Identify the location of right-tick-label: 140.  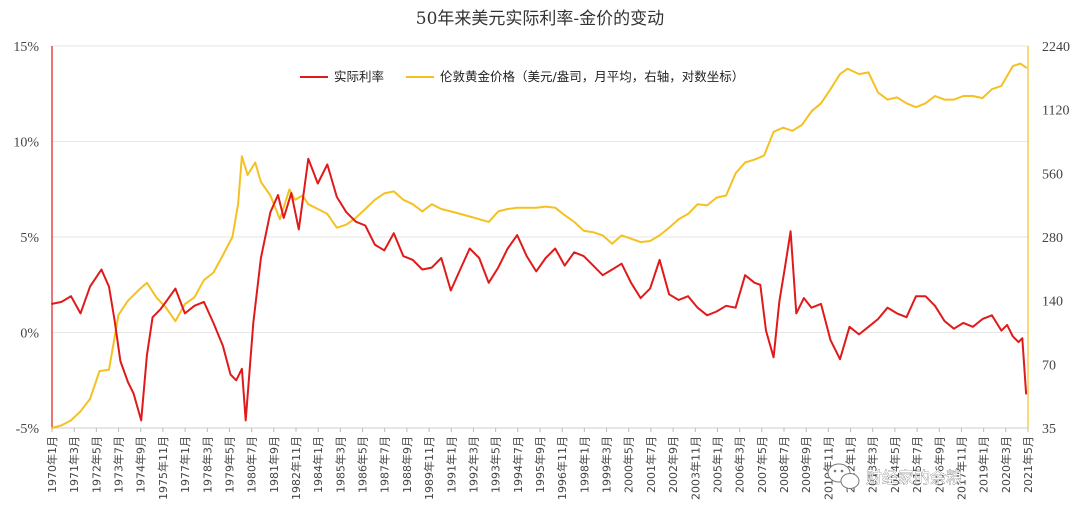
(1052, 302).